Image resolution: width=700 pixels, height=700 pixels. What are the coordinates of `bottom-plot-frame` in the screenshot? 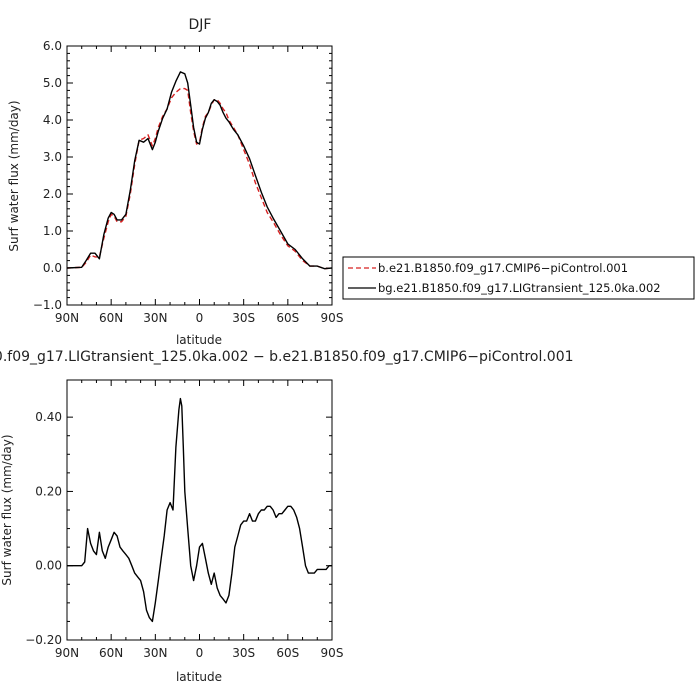 It's located at (199, 510).